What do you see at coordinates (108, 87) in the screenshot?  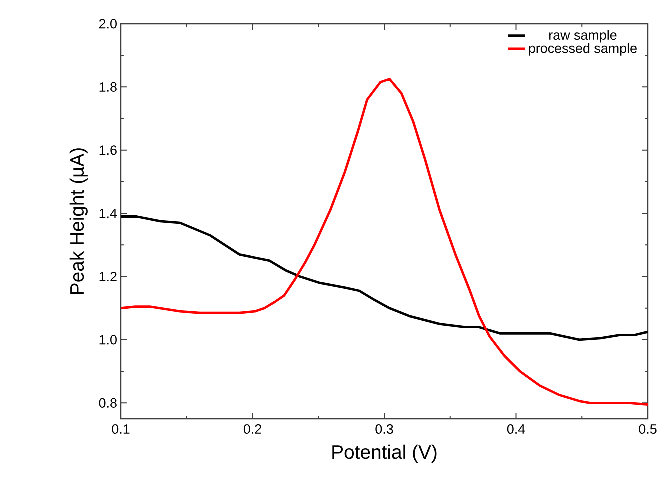 I see `y-tick-label: 1.8` at bounding box center [108, 87].